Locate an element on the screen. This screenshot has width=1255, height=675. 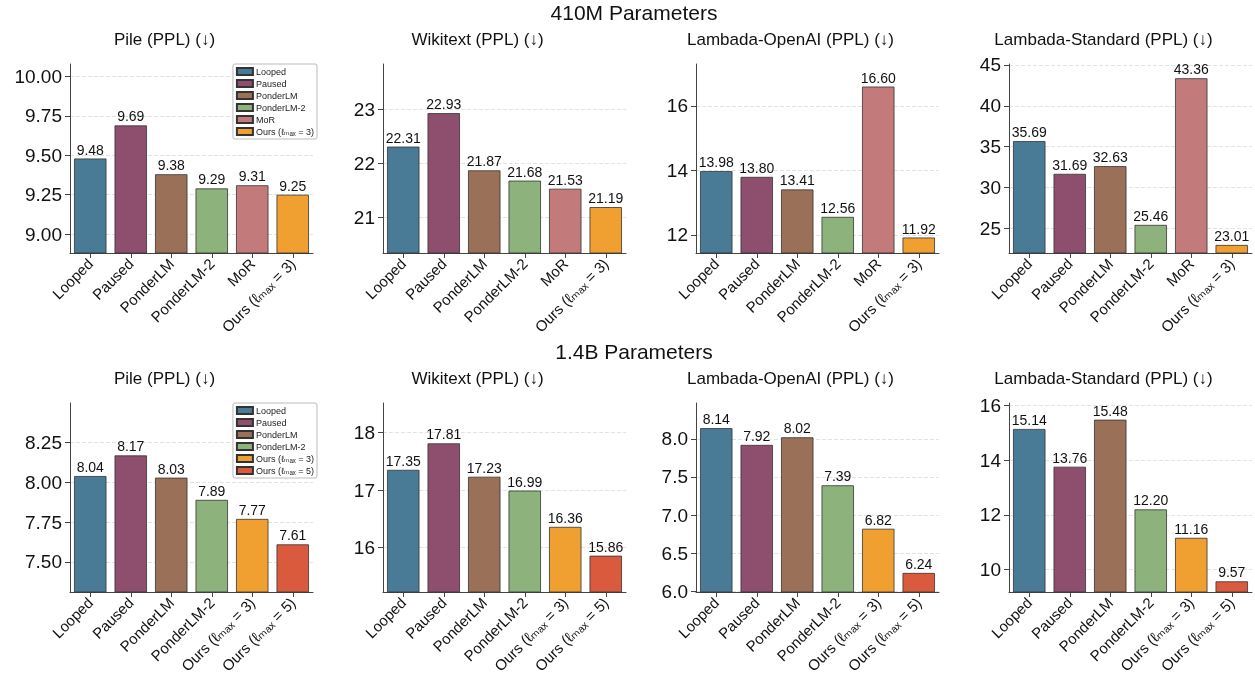
y-tick-label: 45 is located at coordinates (990, 65).